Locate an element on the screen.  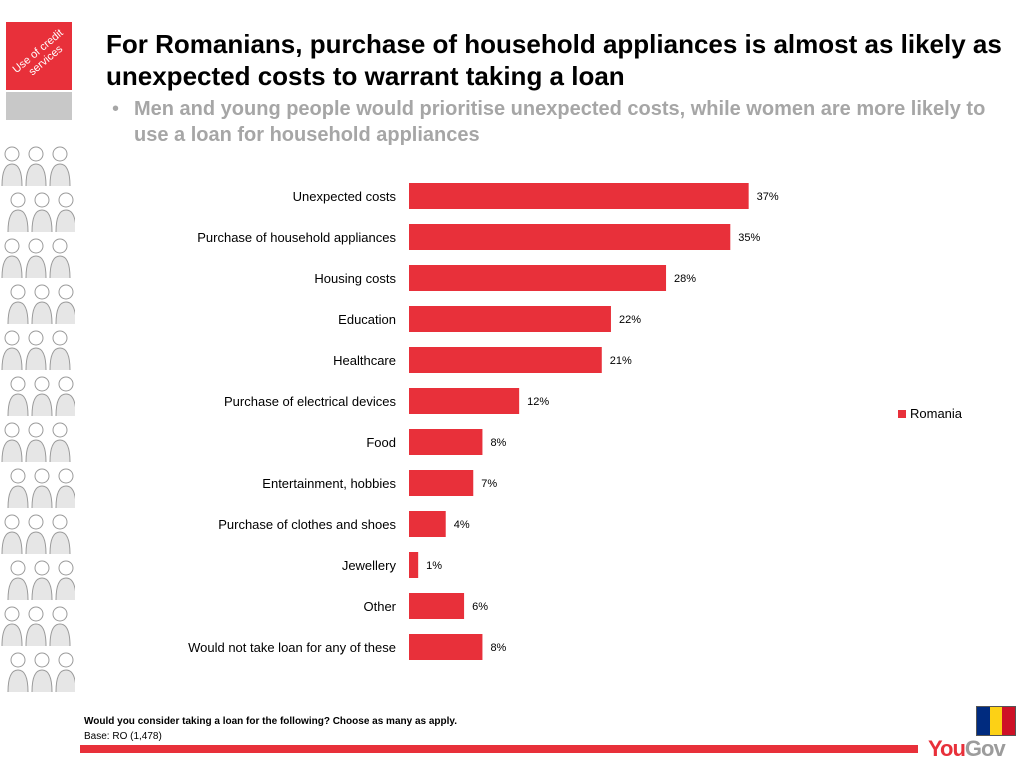
romania-flag-icon is located at coordinates (996, 721).